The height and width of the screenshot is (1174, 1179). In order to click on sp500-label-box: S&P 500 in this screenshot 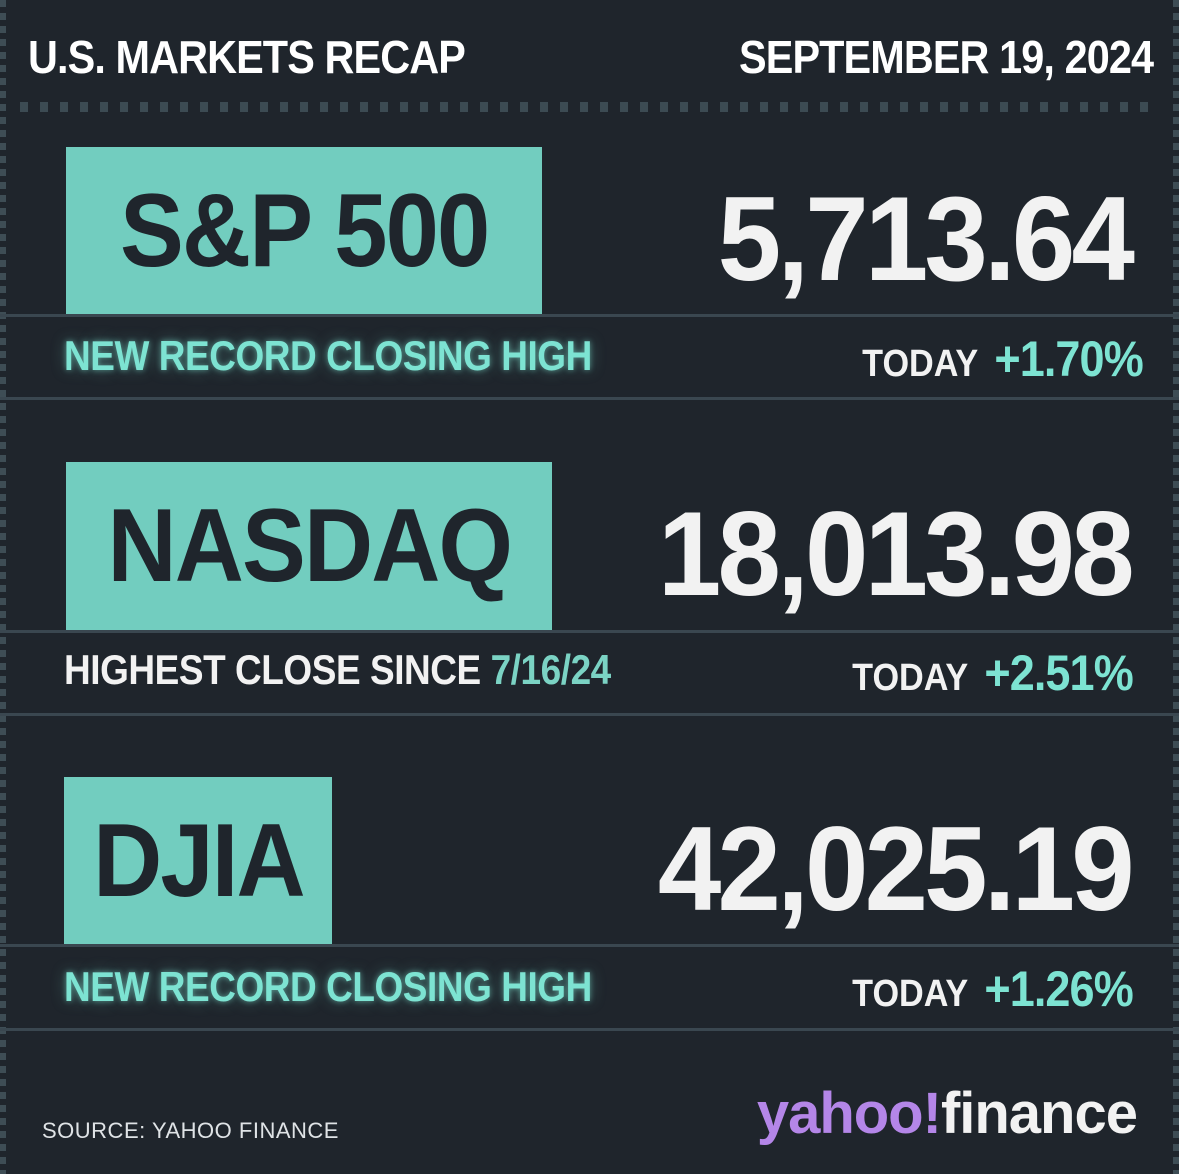, I will do `click(304, 231)`.